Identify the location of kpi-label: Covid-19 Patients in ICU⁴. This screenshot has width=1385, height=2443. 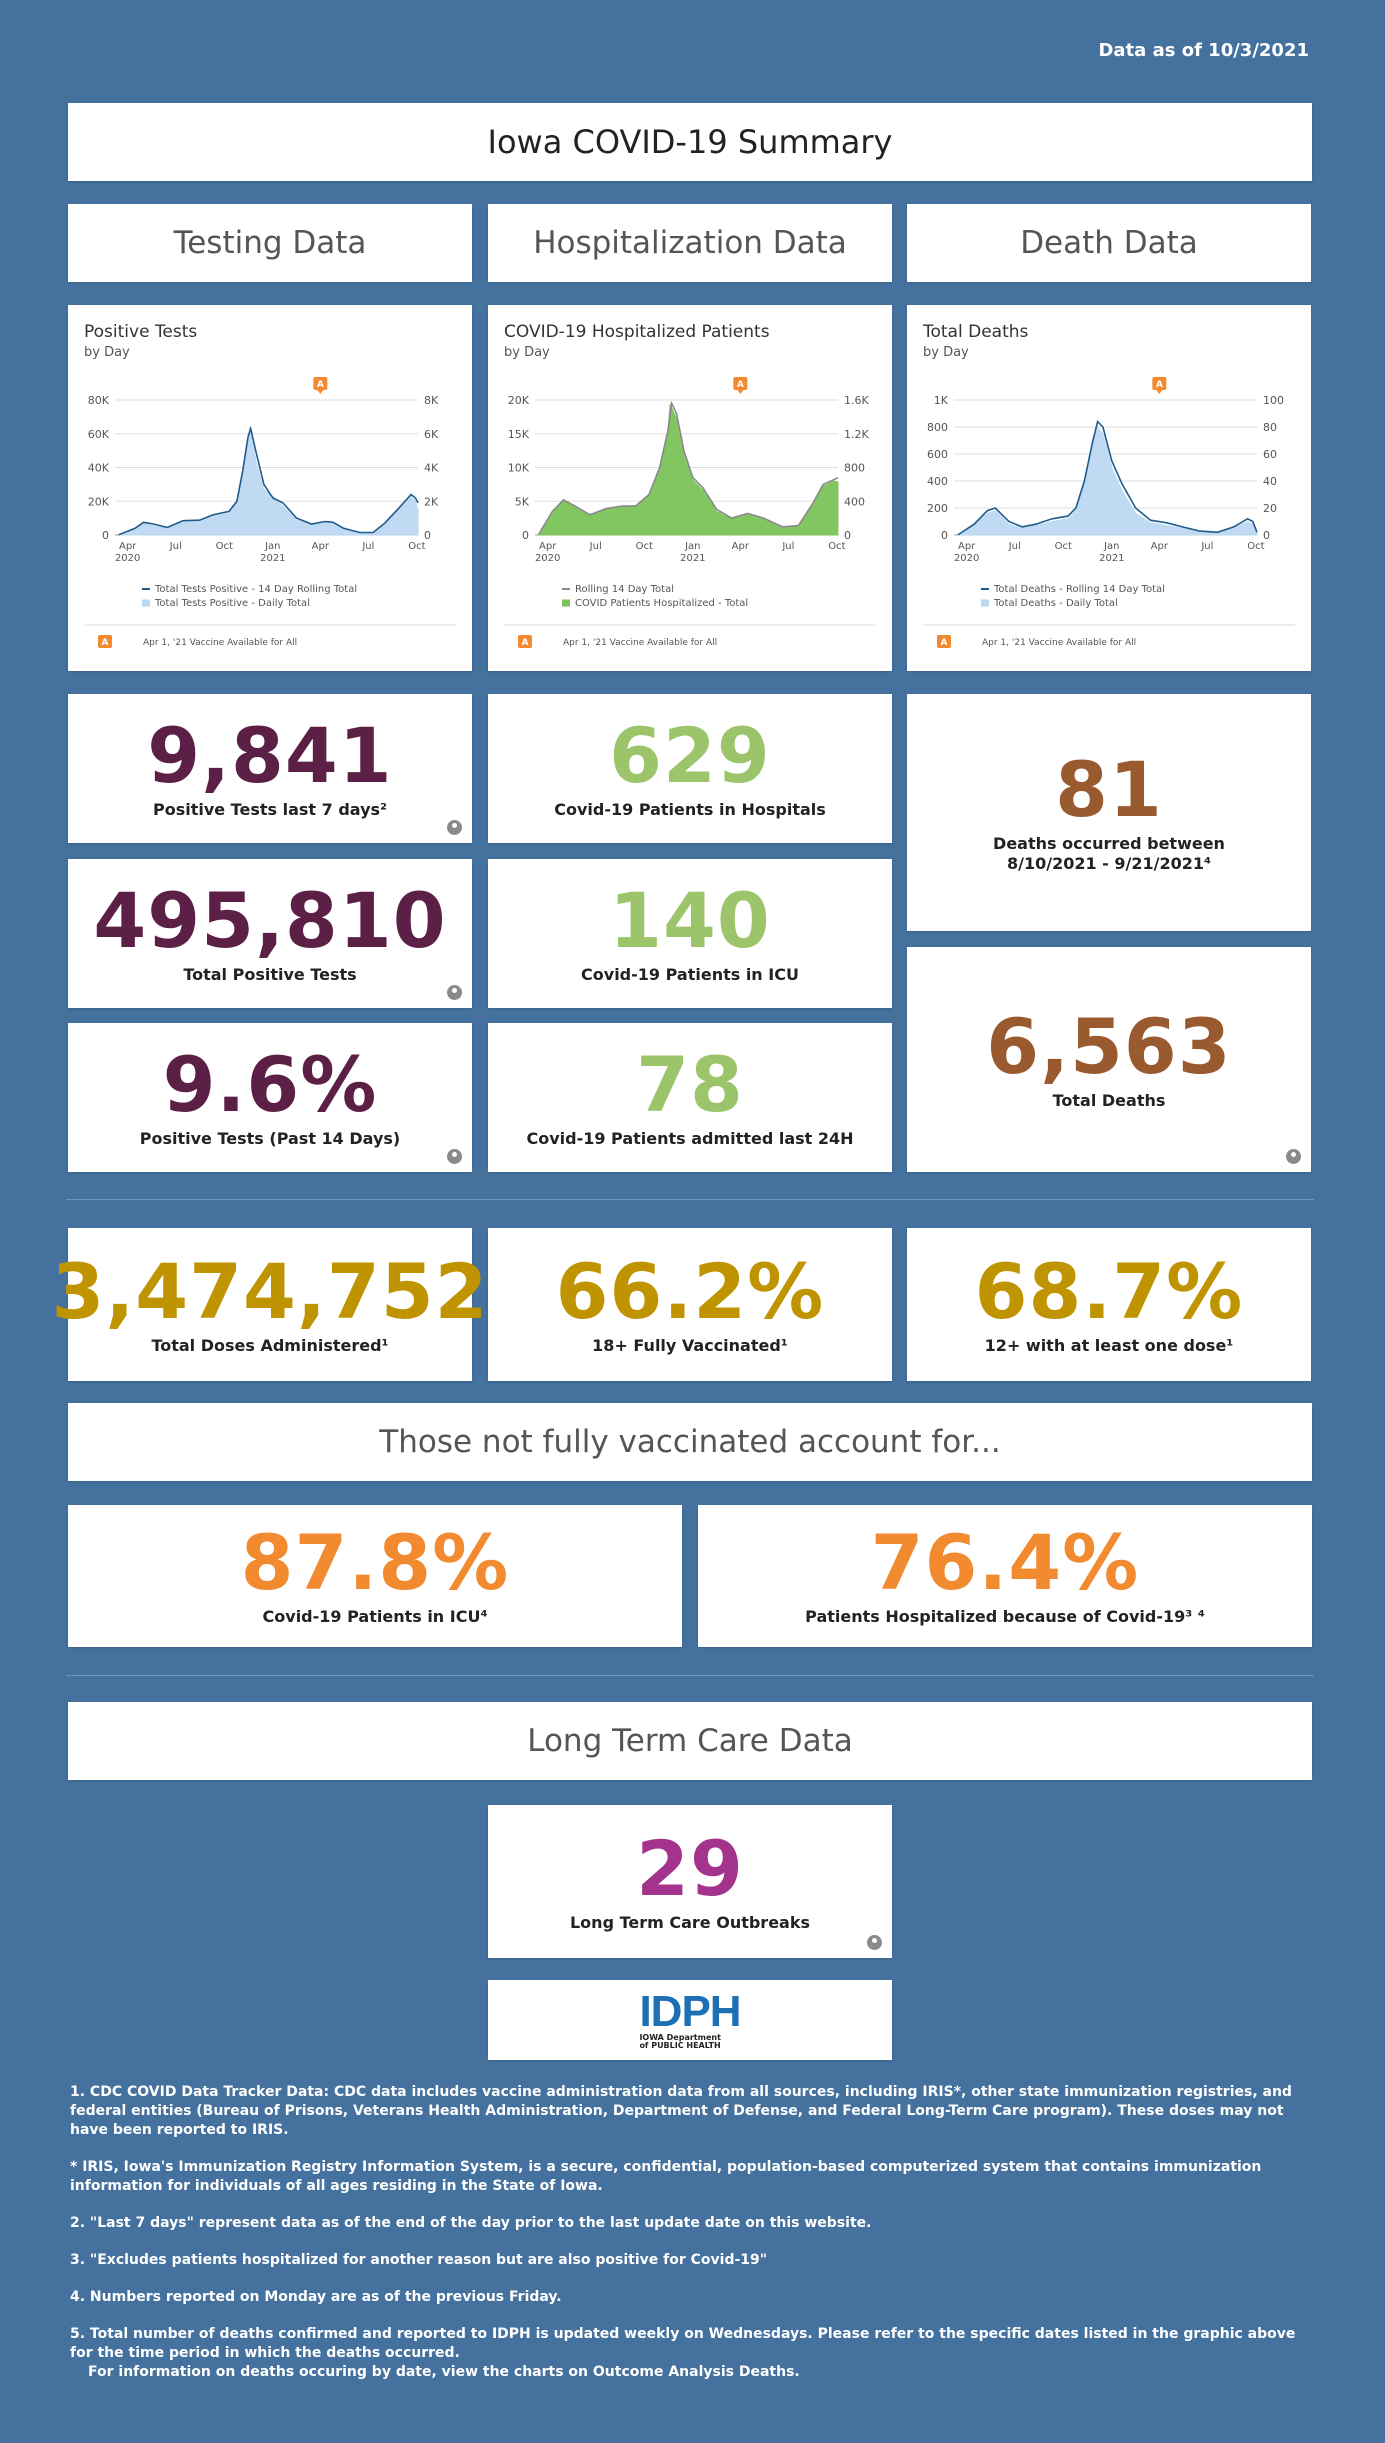
(375, 1616).